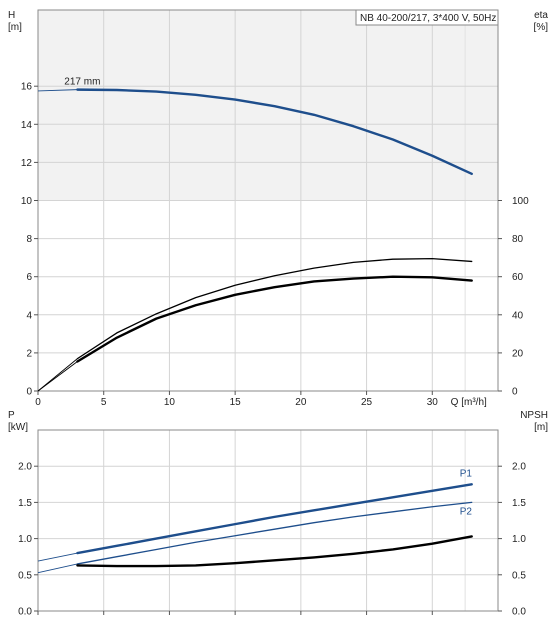 This screenshot has width=555, height=626. Describe the element at coordinates (534, 415) in the screenshot. I see `right-axis-title: NPSH` at that location.